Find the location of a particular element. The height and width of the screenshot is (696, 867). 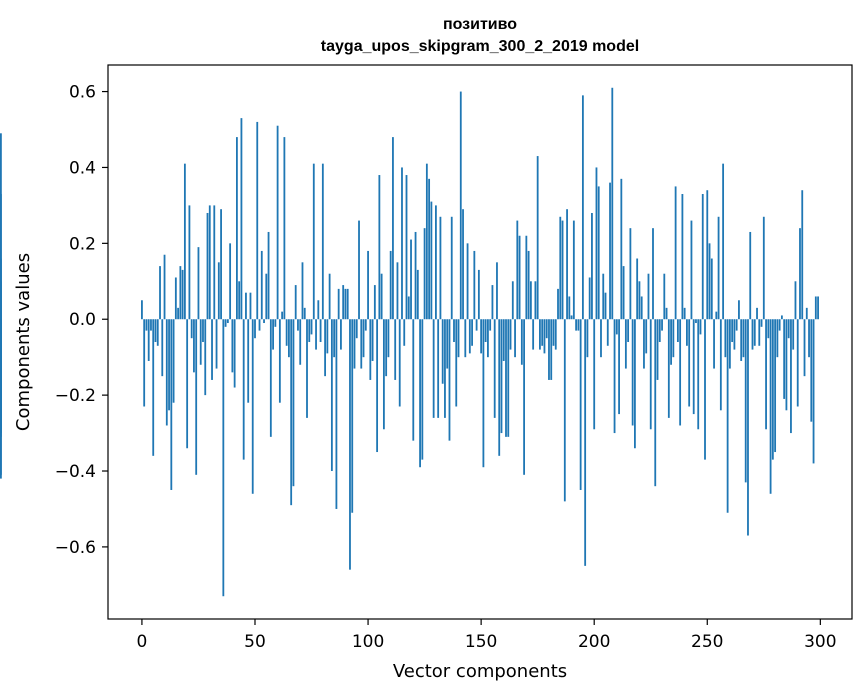

x-tick-label: 0 is located at coordinates (142, 642).